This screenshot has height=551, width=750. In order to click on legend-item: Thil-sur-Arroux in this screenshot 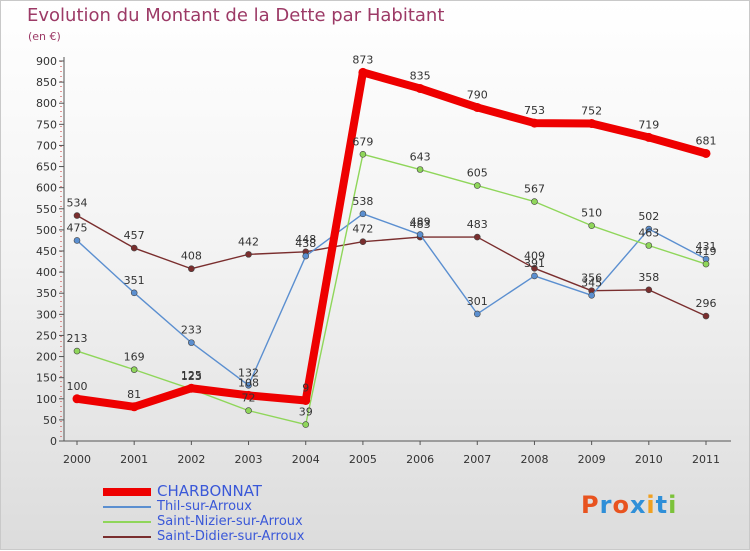, I will do `click(233, 507)`.